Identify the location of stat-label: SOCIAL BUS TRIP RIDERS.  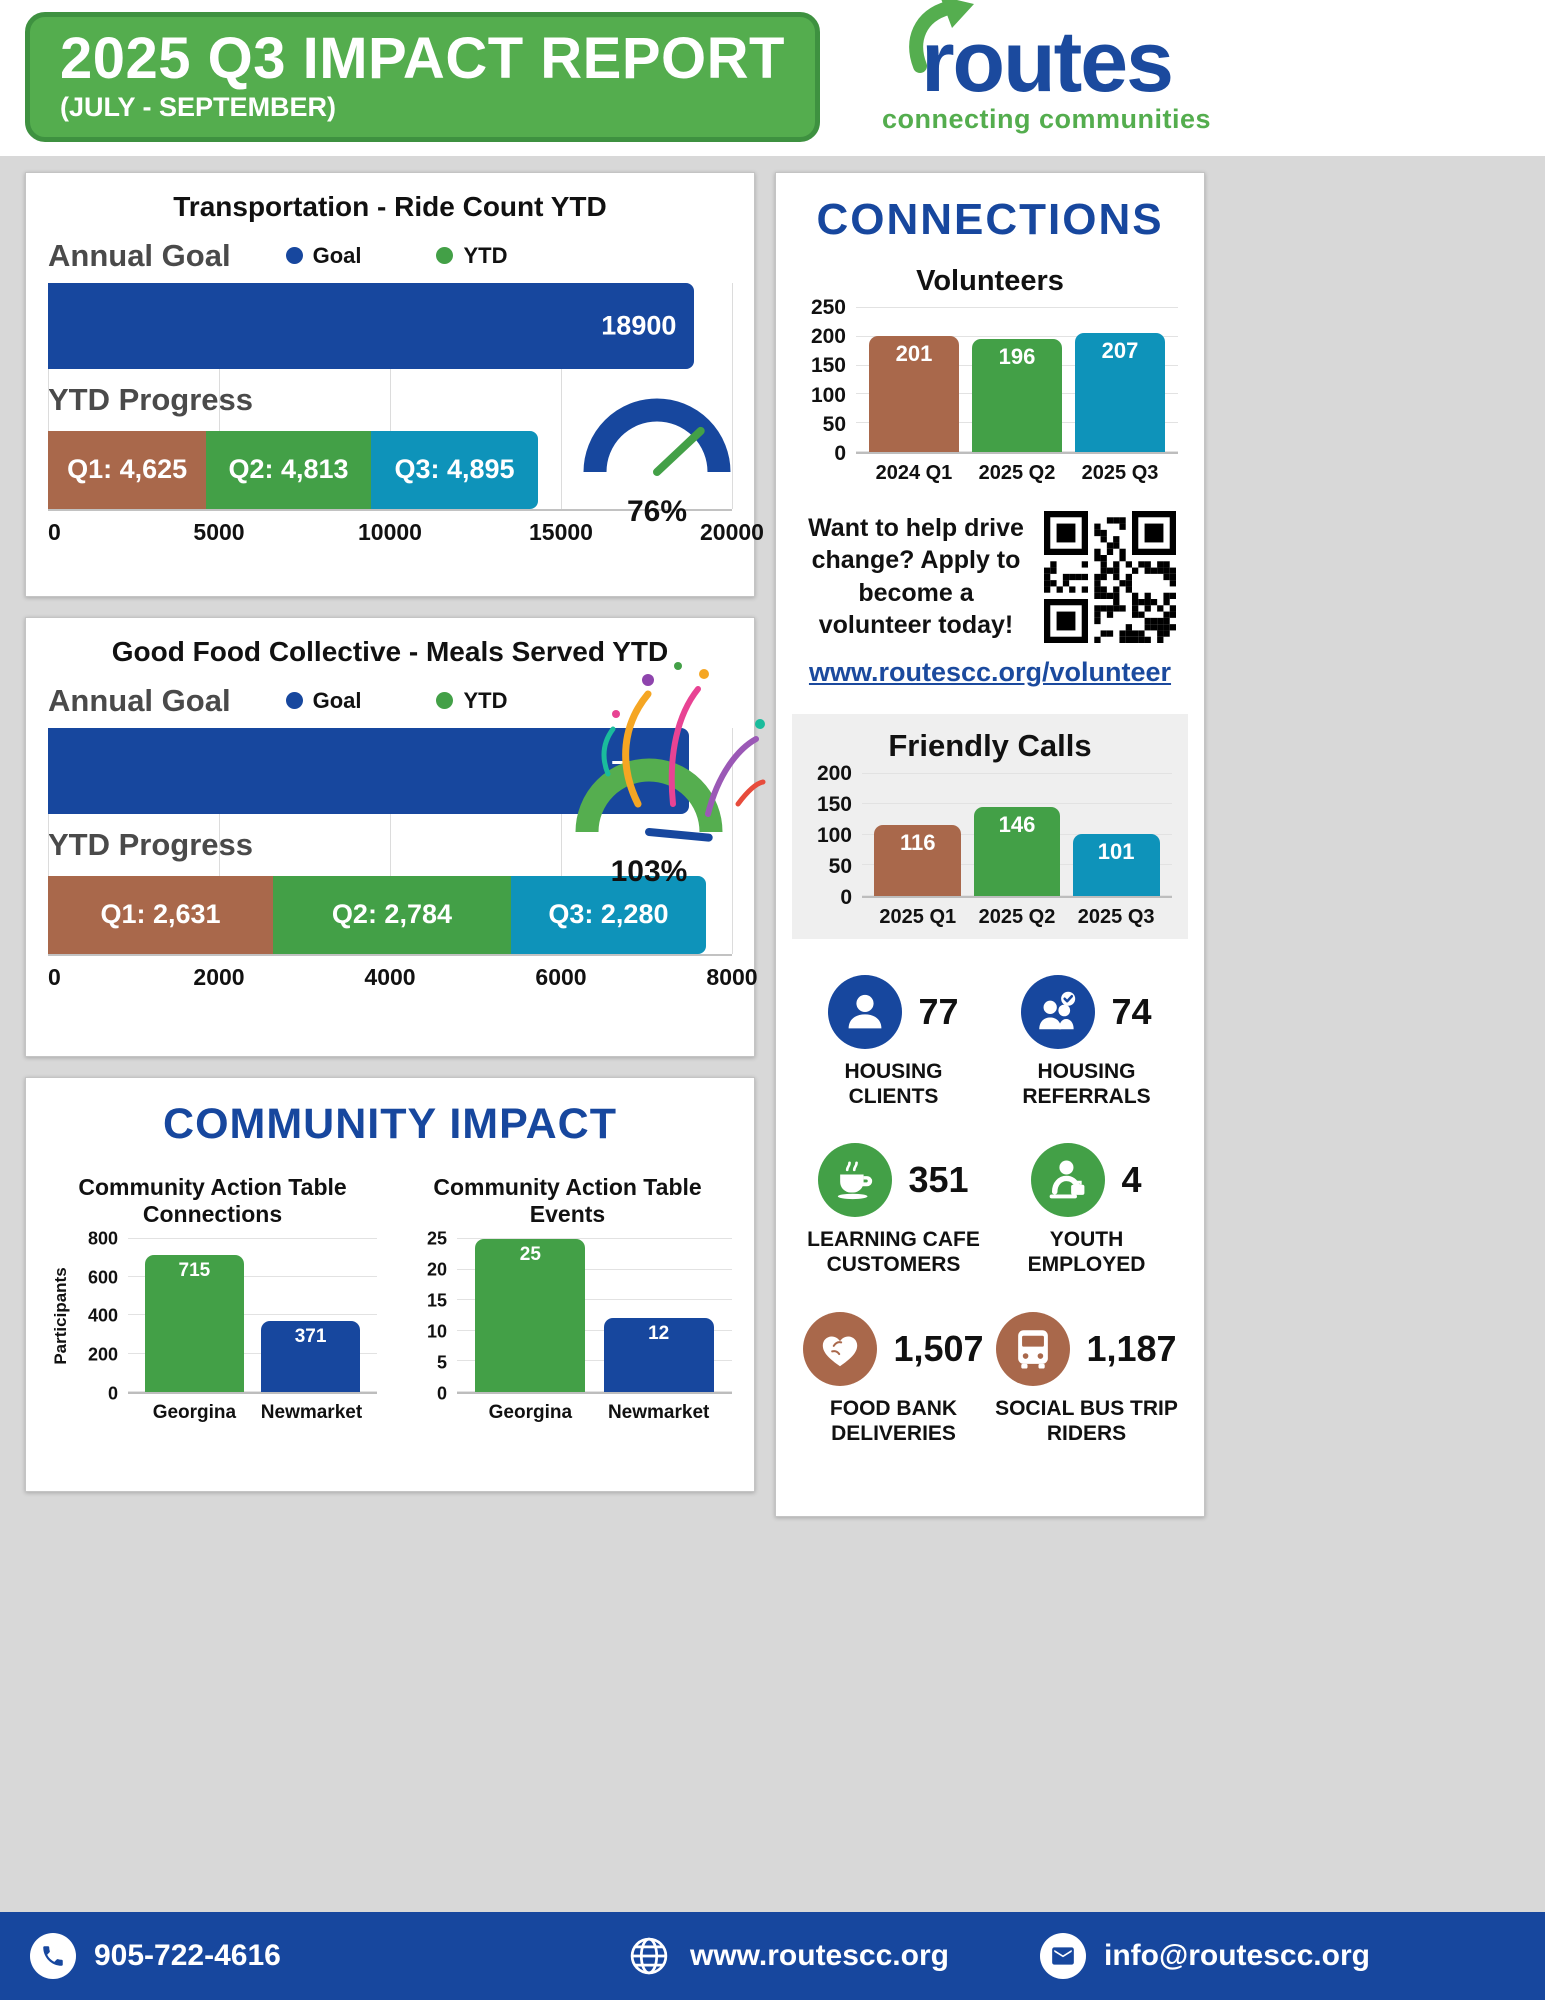
(1086, 1420).